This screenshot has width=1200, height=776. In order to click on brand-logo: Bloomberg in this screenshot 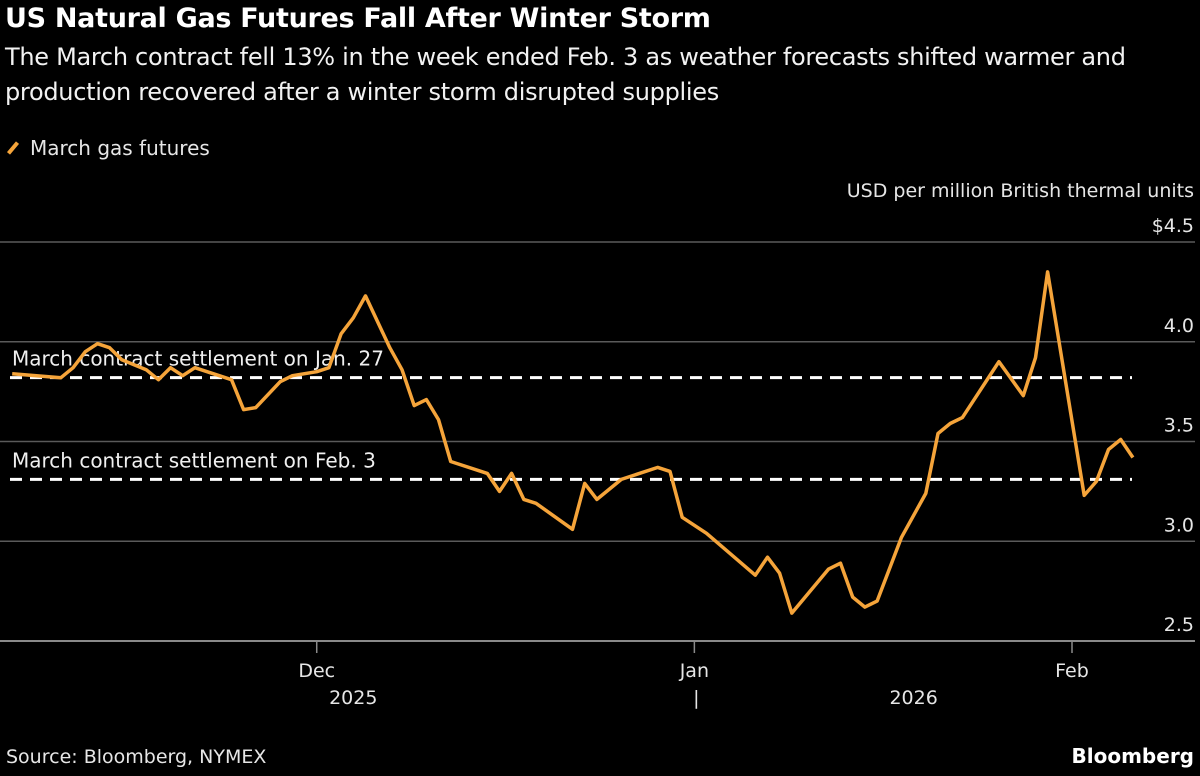, I will do `click(1132, 756)`.